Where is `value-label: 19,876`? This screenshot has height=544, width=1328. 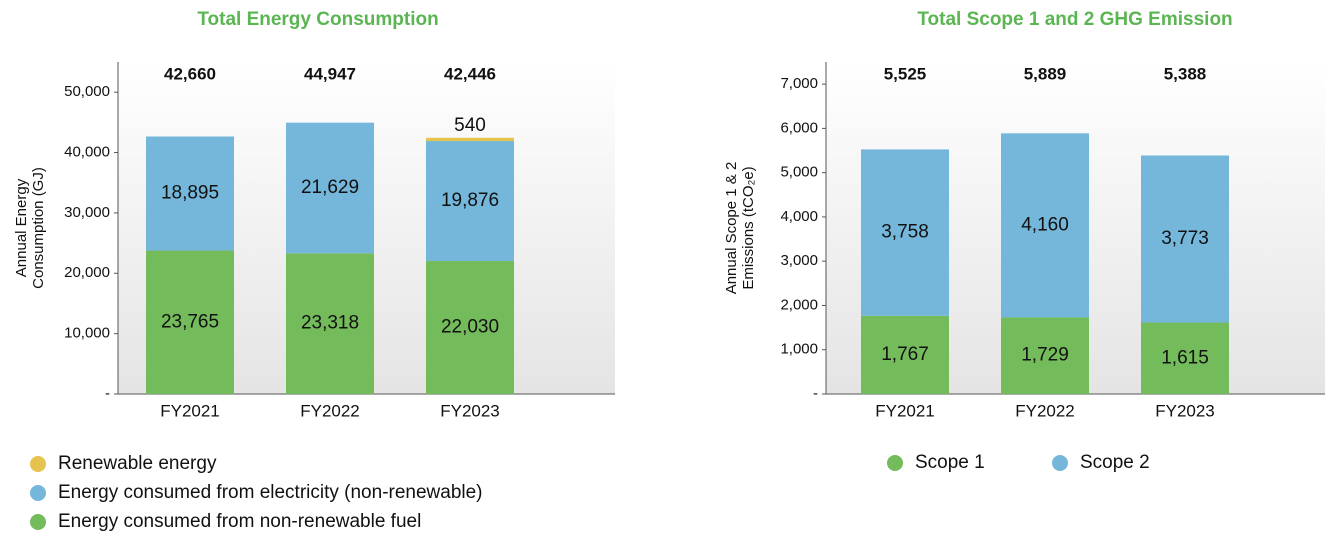 value-label: 19,876 is located at coordinates (470, 200).